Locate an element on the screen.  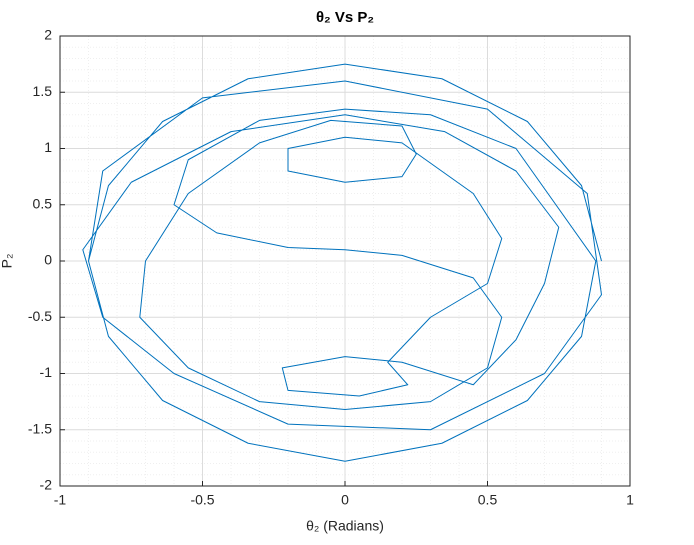
y-tick-label: 0.5 is located at coordinates (43, 203).